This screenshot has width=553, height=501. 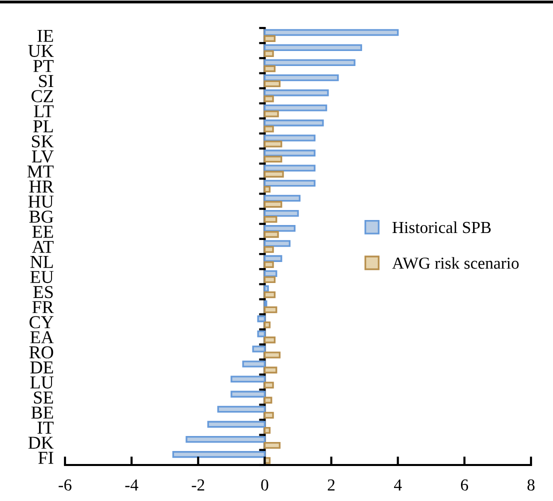 I want to click on y-tick-label: MT, so click(x=40, y=172).